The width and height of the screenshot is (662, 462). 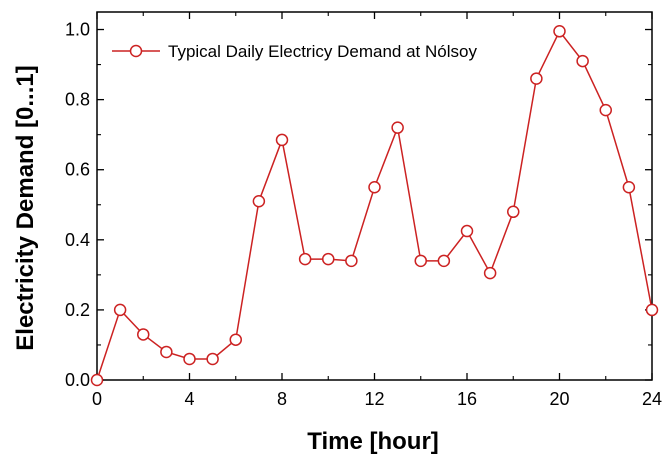 I want to click on x-tick-label: 24, so click(x=652, y=399).